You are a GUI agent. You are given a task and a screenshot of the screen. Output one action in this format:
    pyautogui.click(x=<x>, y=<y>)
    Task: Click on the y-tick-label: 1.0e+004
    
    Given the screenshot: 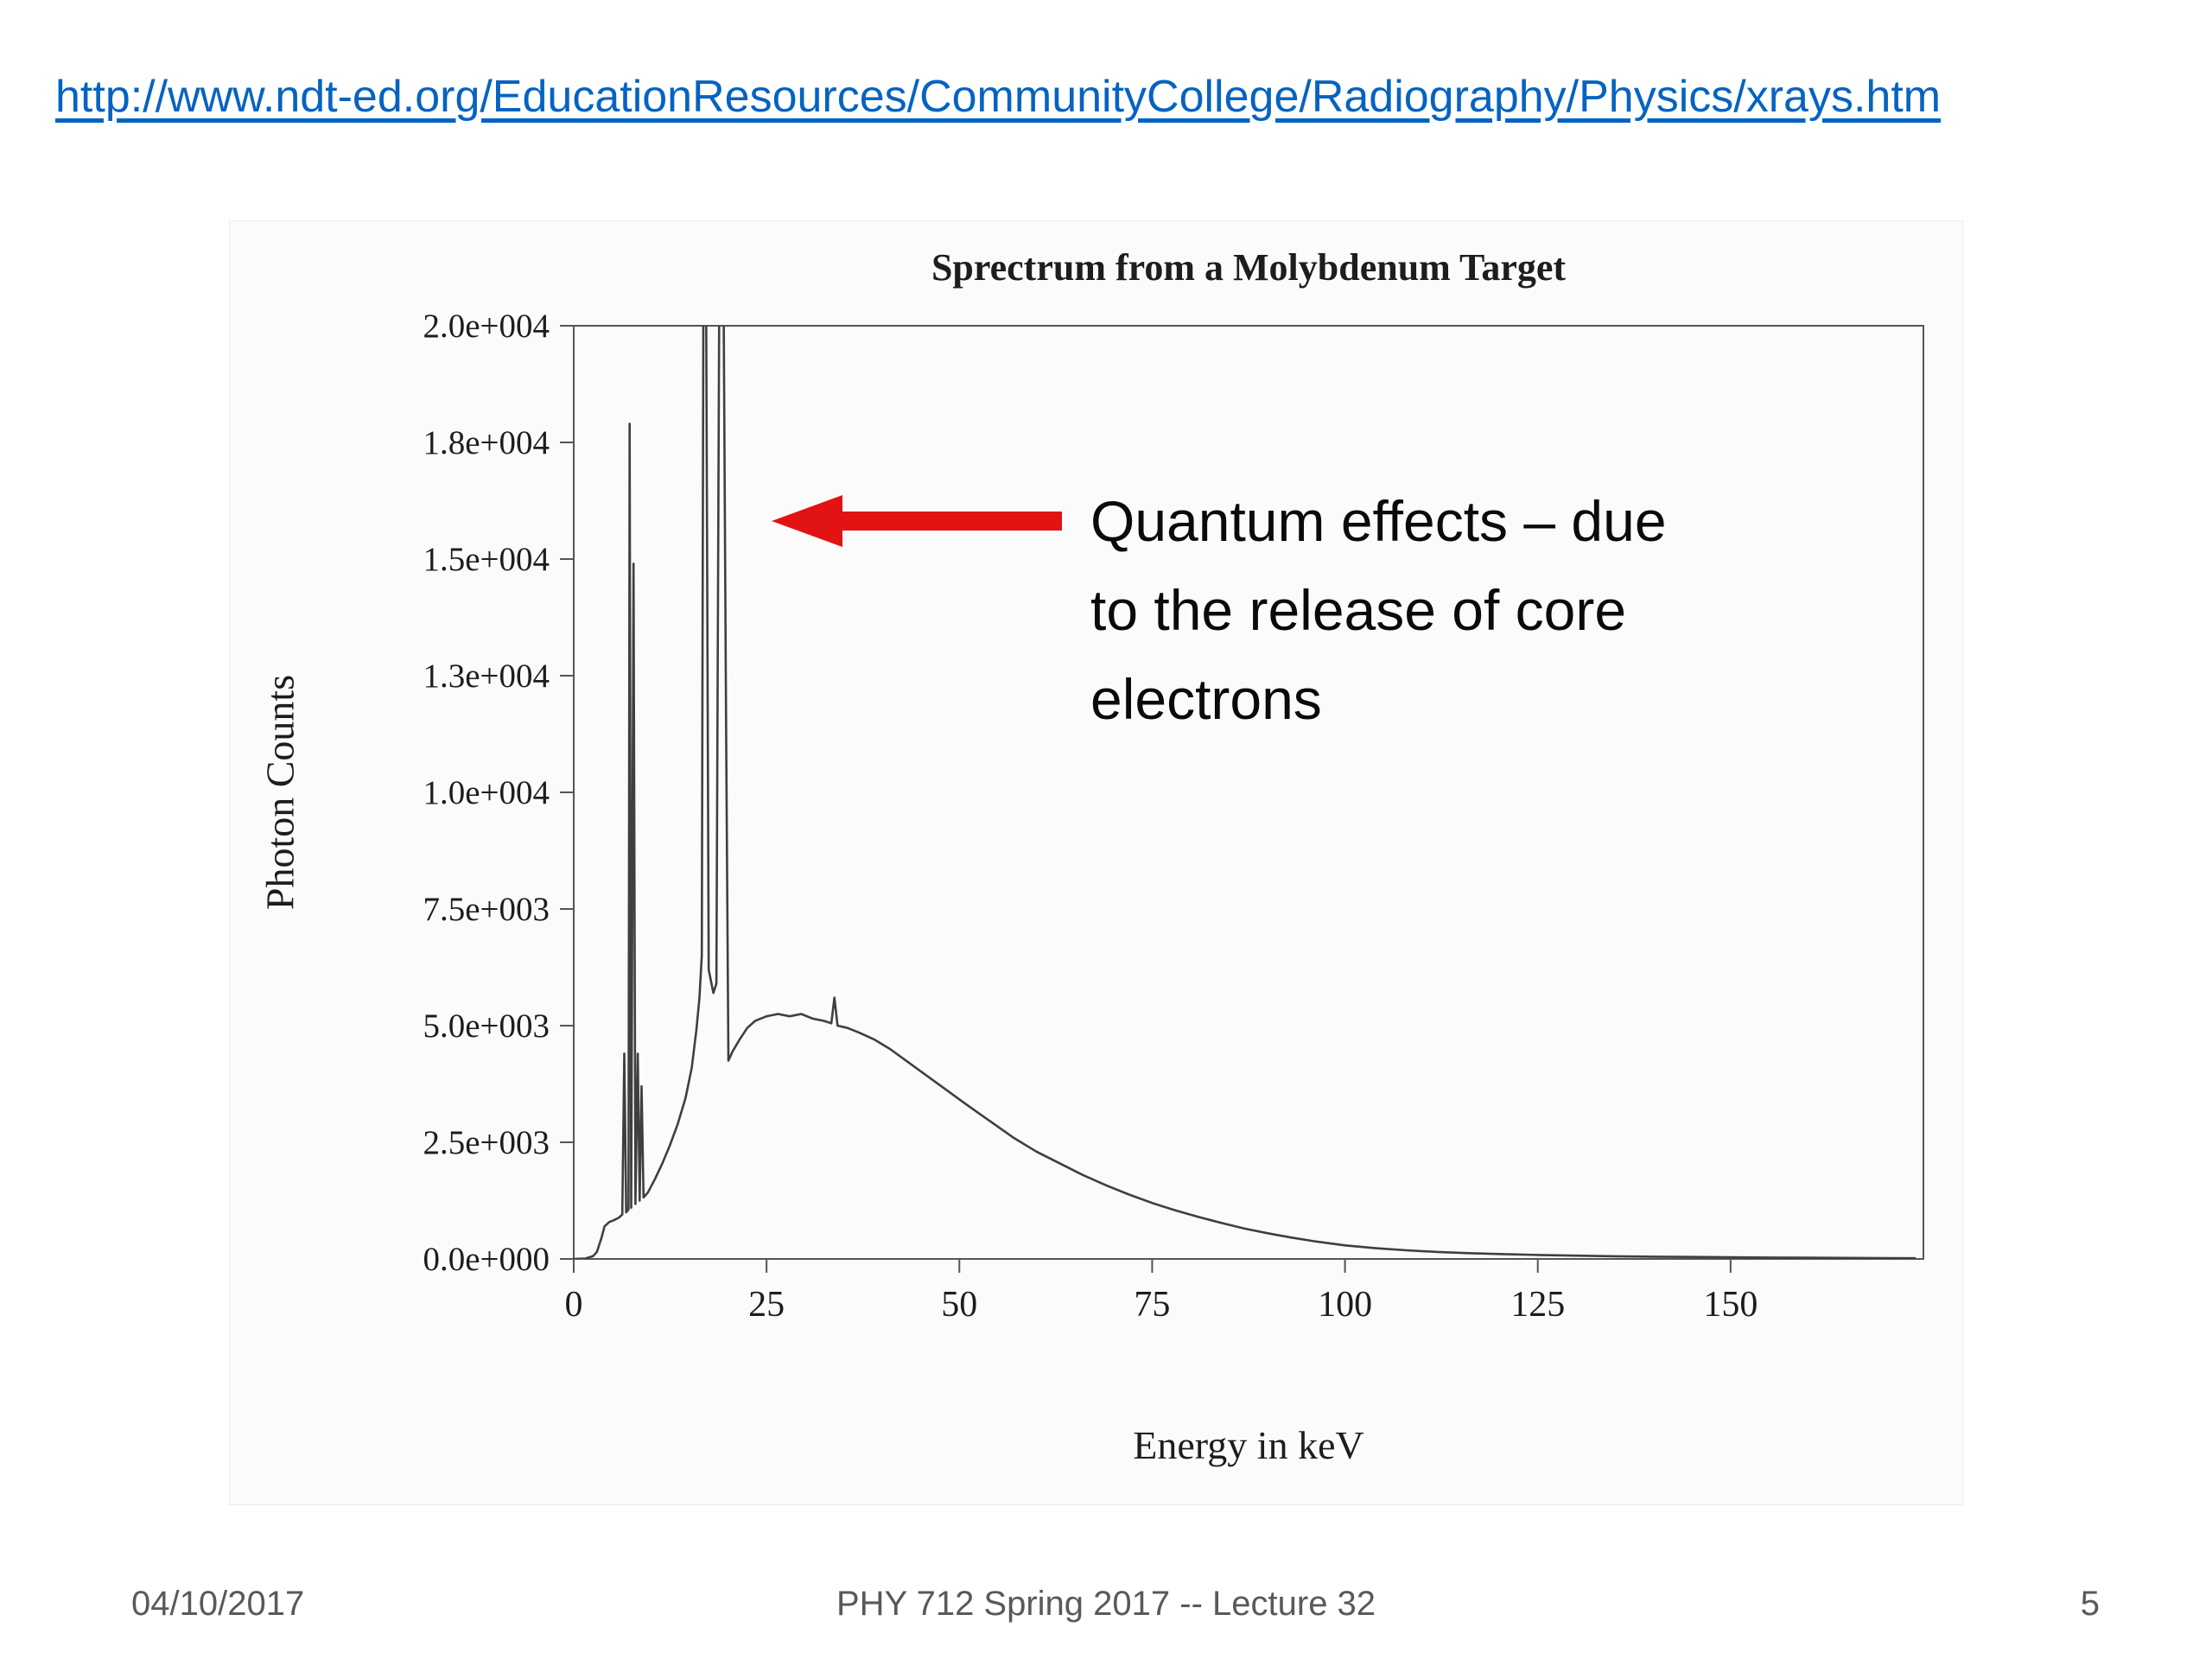 What is the action you would take?
    pyautogui.click(x=486, y=792)
    